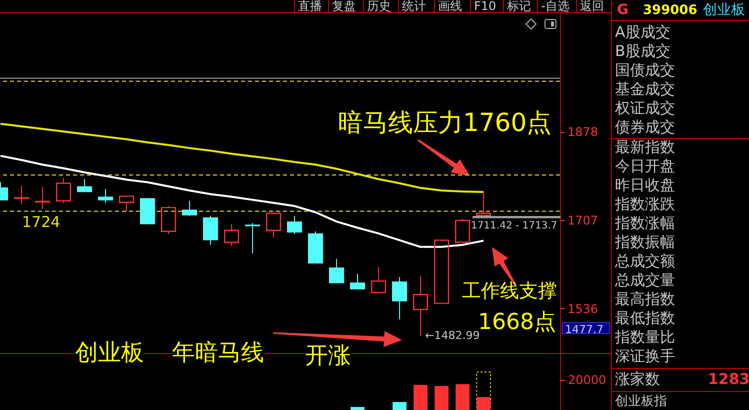 This screenshot has height=410, width=749. I want to click on text: 深证换手, so click(645, 356).